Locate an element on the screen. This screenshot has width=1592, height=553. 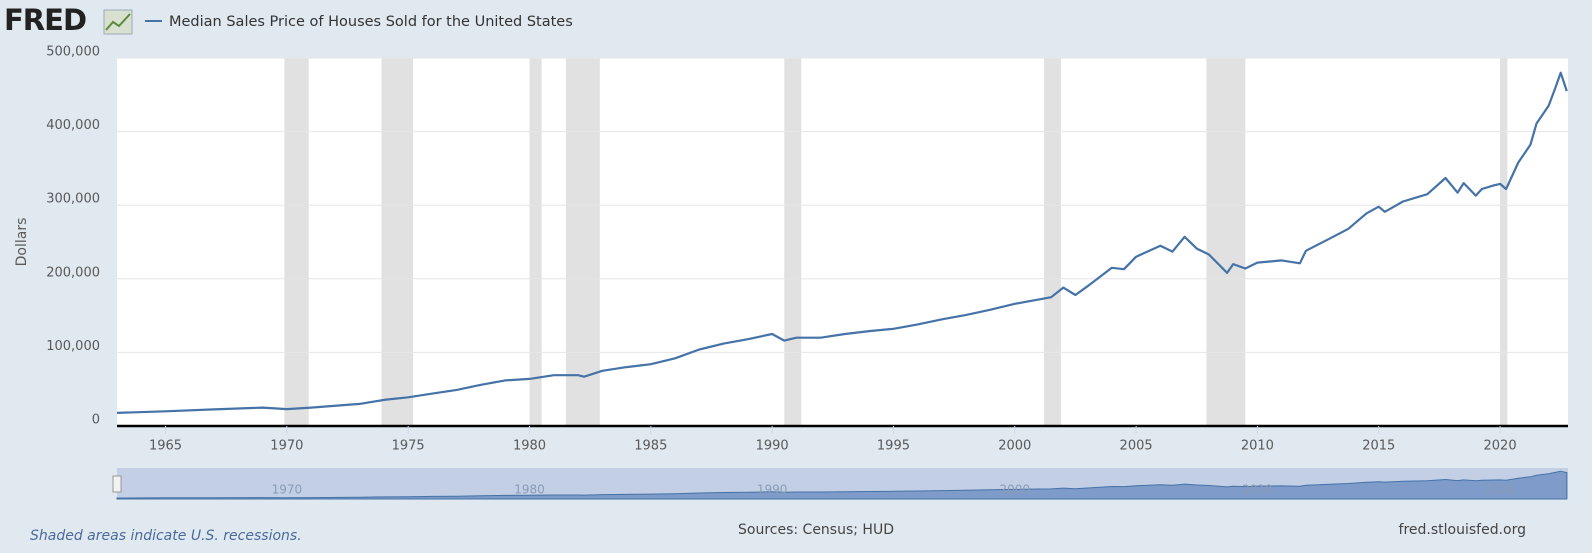
x-tick-label: 2020 is located at coordinates (1500, 446).